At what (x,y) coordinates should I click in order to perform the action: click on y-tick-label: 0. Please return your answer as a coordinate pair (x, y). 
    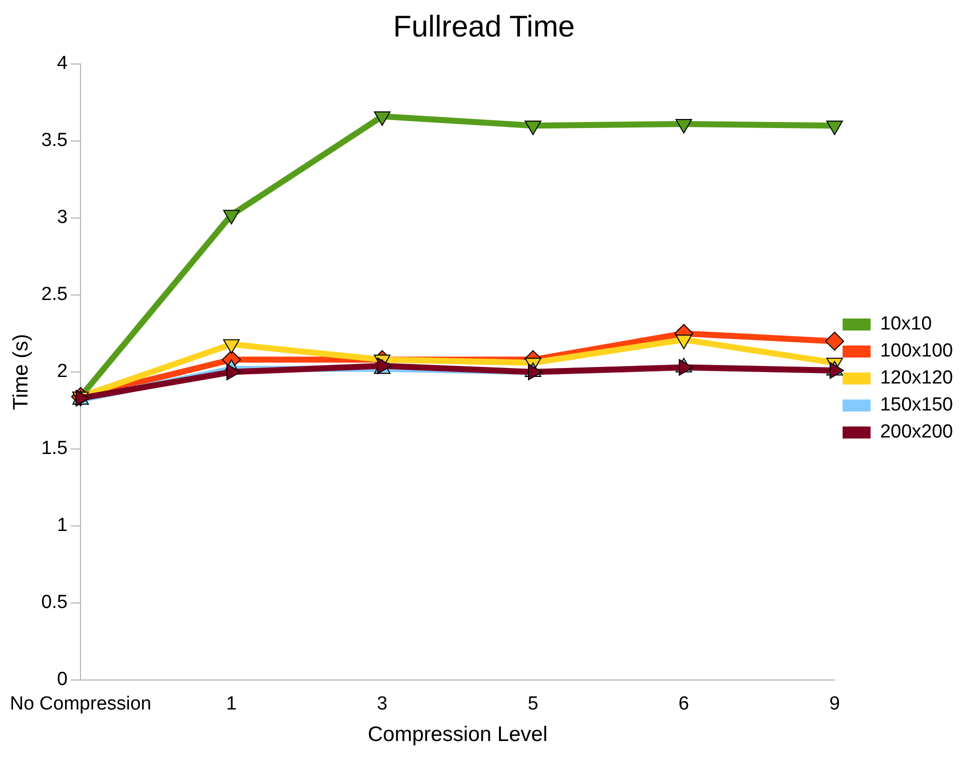
    Looking at the image, I should click on (62, 679).